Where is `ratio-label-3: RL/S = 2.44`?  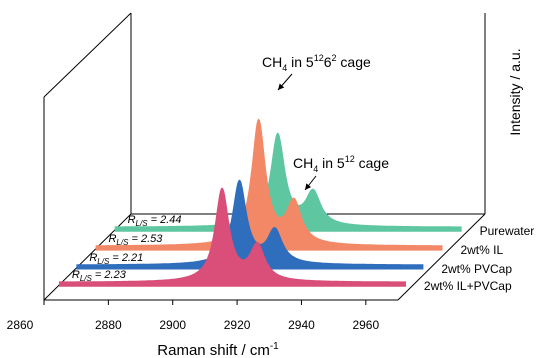 ratio-label-3: RL/S = 2.44 is located at coordinates (155, 221).